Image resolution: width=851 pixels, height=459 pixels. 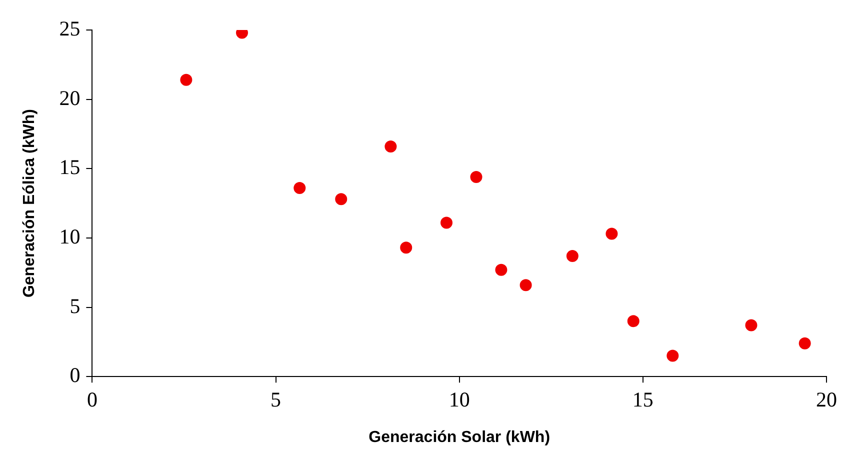 What do you see at coordinates (69, 28) in the screenshot?
I see `y-tick-label: 25` at bounding box center [69, 28].